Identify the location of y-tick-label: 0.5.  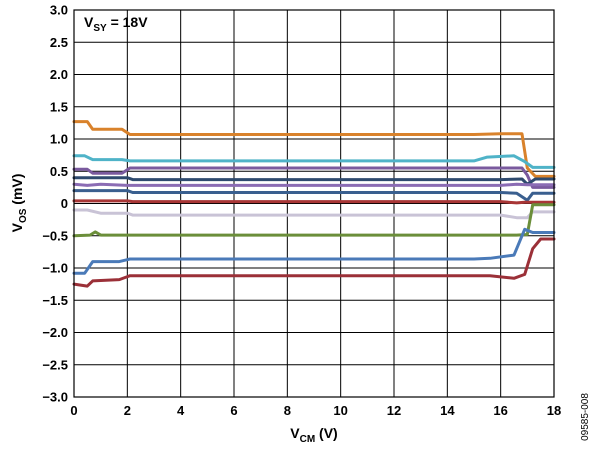
(59, 171).